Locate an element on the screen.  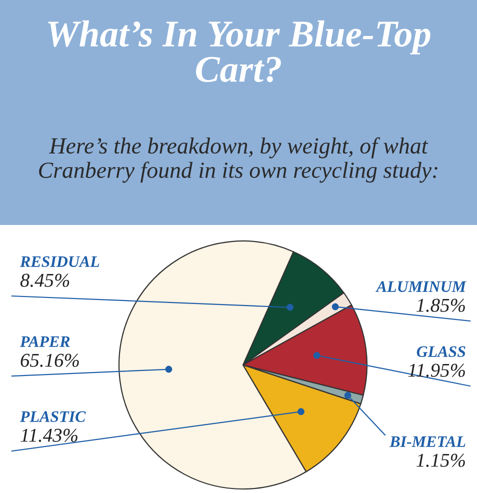
slice-label: PLASTIC is located at coordinates (53, 416).